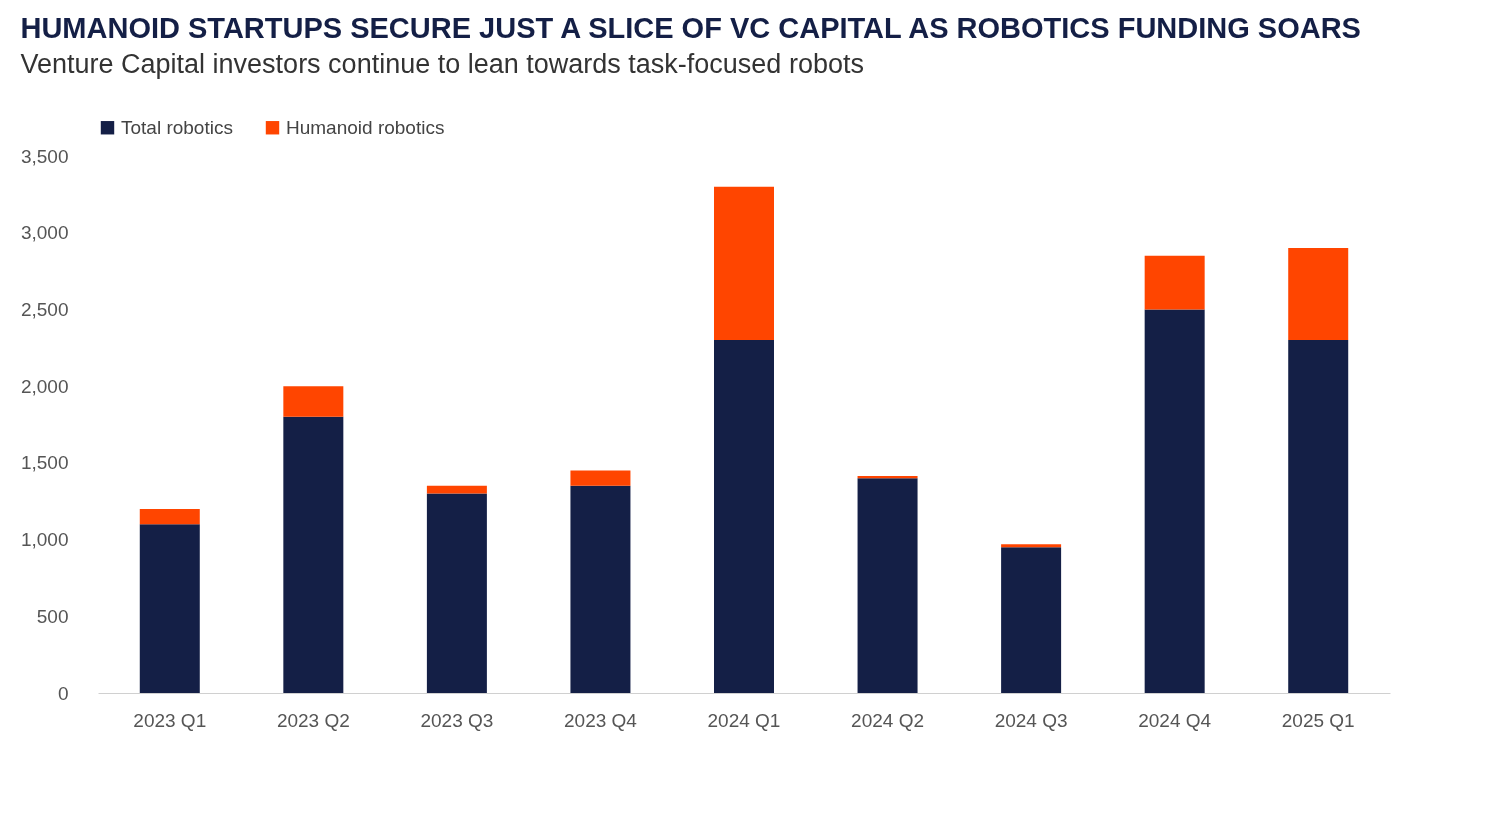 The image size is (1488, 834). What do you see at coordinates (44, 309) in the screenshot?
I see `y-tick-label: 2,500` at bounding box center [44, 309].